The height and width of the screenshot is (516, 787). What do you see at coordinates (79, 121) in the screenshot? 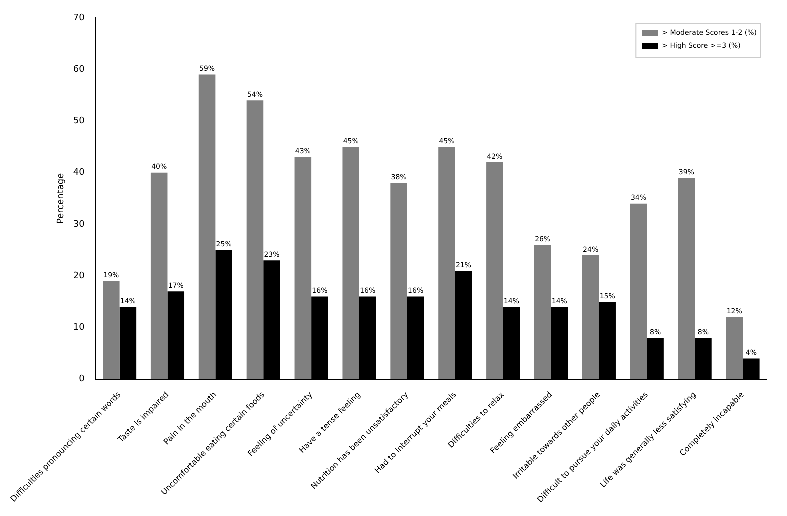
I see `y-tick-label: 50` at bounding box center [79, 121].